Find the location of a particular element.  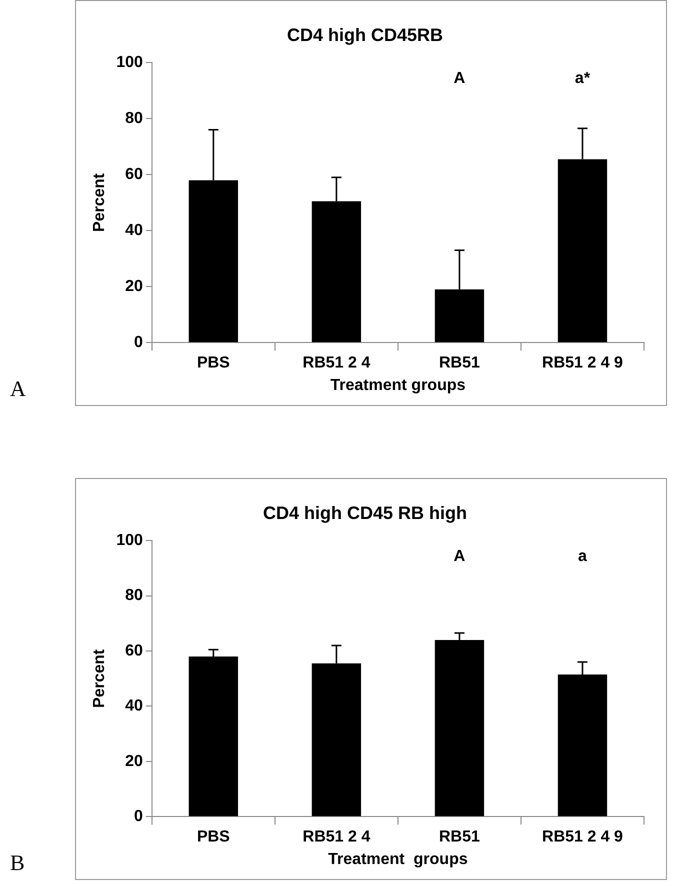

chart-title: CD4 high CD45RB is located at coordinates (365, 34).